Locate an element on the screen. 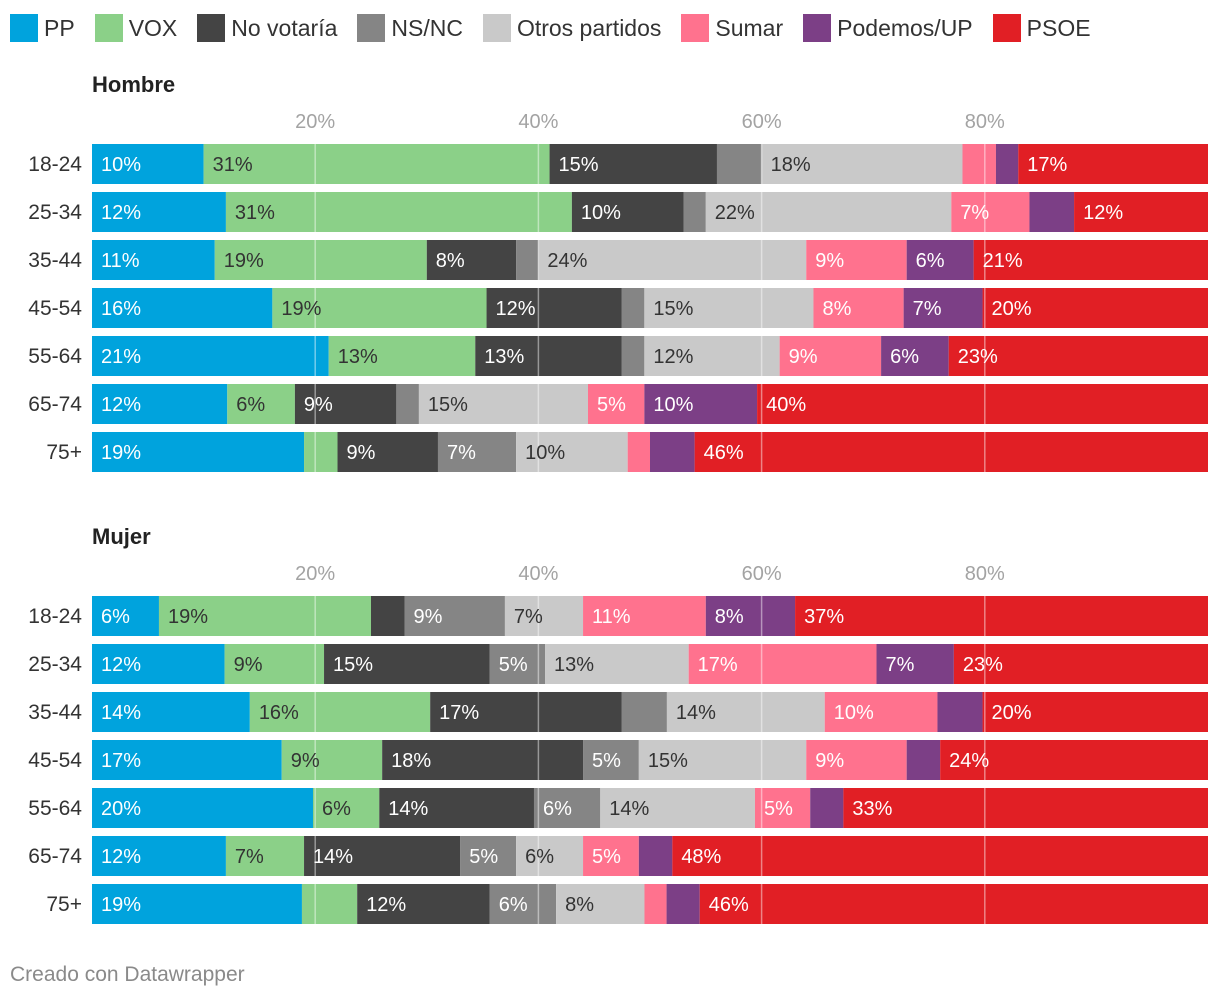 The height and width of the screenshot is (1000, 1220). panel-title: Hombre is located at coordinates (133, 84).